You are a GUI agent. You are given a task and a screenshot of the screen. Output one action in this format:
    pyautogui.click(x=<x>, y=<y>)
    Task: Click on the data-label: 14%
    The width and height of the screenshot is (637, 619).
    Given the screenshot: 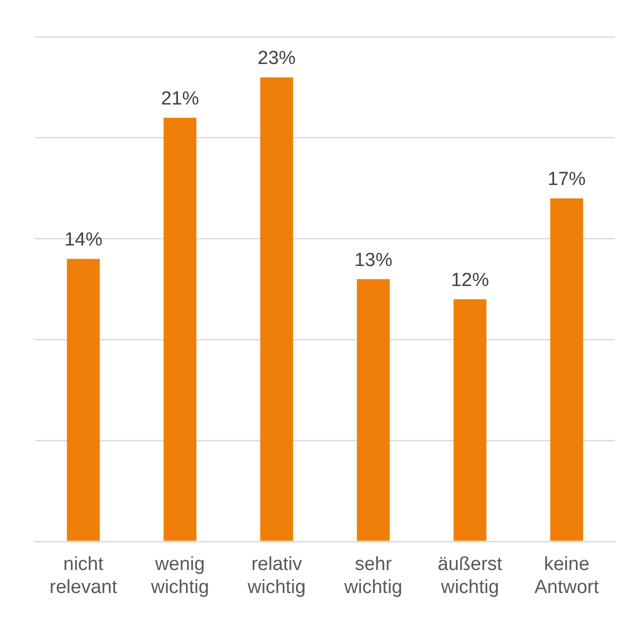 What is the action you would take?
    pyautogui.click(x=83, y=240)
    